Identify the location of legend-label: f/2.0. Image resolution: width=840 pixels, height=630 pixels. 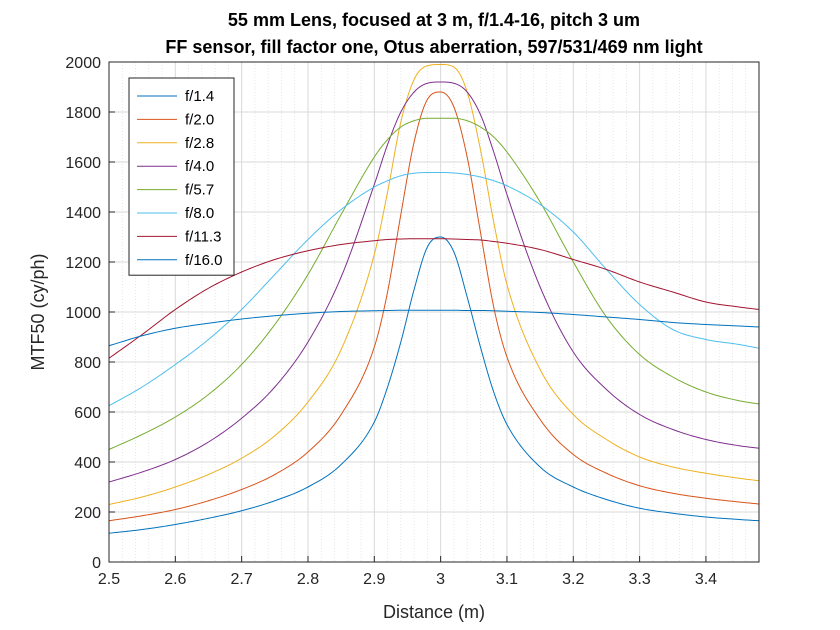
(199, 119).